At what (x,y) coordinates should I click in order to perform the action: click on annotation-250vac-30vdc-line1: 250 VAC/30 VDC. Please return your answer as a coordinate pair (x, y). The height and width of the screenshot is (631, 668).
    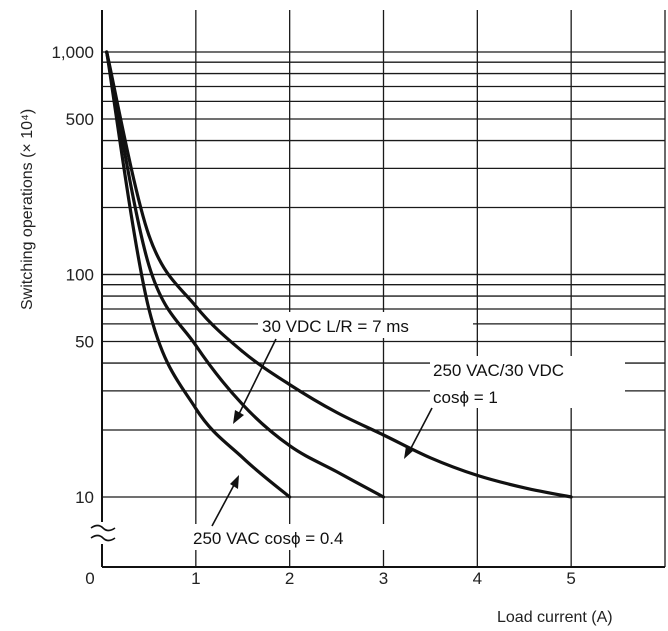
    Looking at the image, I should click on (498, 370).